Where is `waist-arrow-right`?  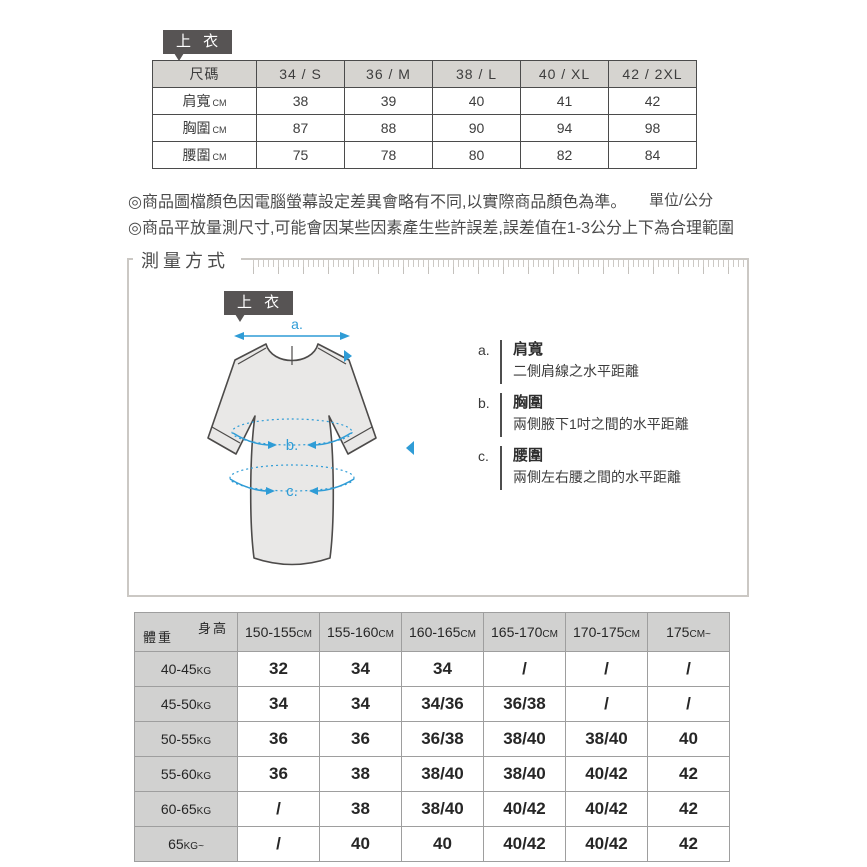
waist-arrow-right is located at coordinates (334, 485).